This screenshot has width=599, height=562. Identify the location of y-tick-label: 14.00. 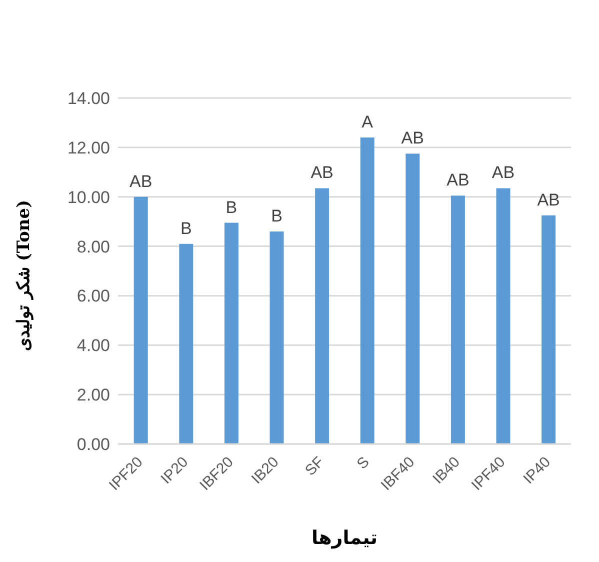
(88, 98).